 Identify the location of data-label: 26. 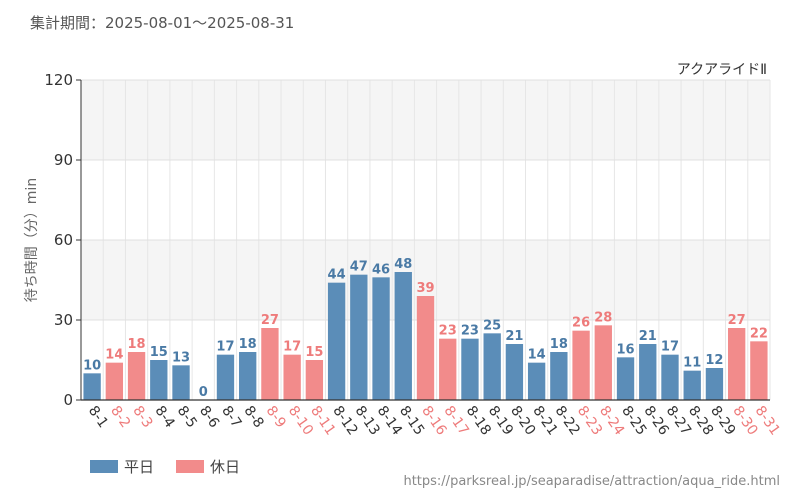
(581, 323).